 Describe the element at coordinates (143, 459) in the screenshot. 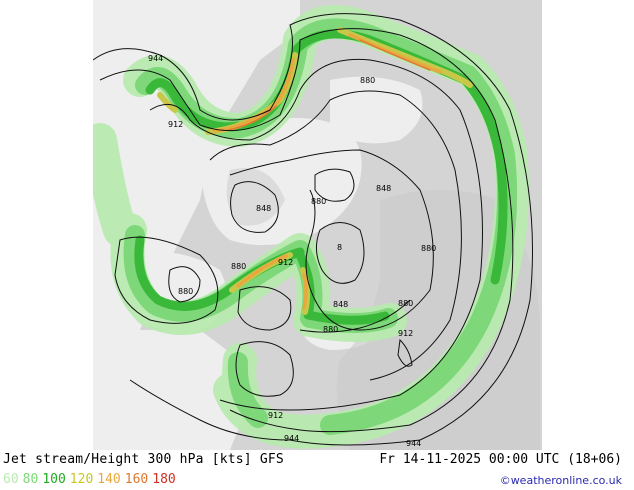

I see `map-title: Jet stream/Height 300 hPa [kts] GFS` at that location.